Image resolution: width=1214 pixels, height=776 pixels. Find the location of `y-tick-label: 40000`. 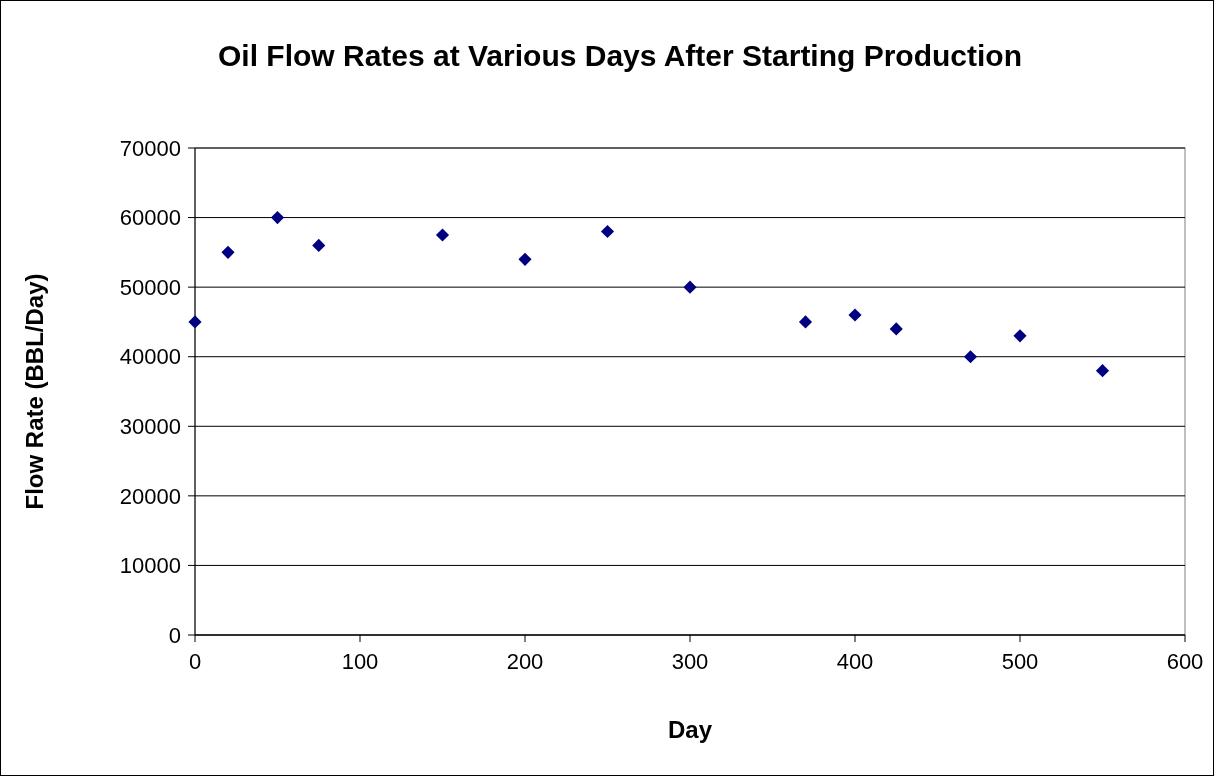

y-tick-label: 40000 is located at coordinates (150, 357).